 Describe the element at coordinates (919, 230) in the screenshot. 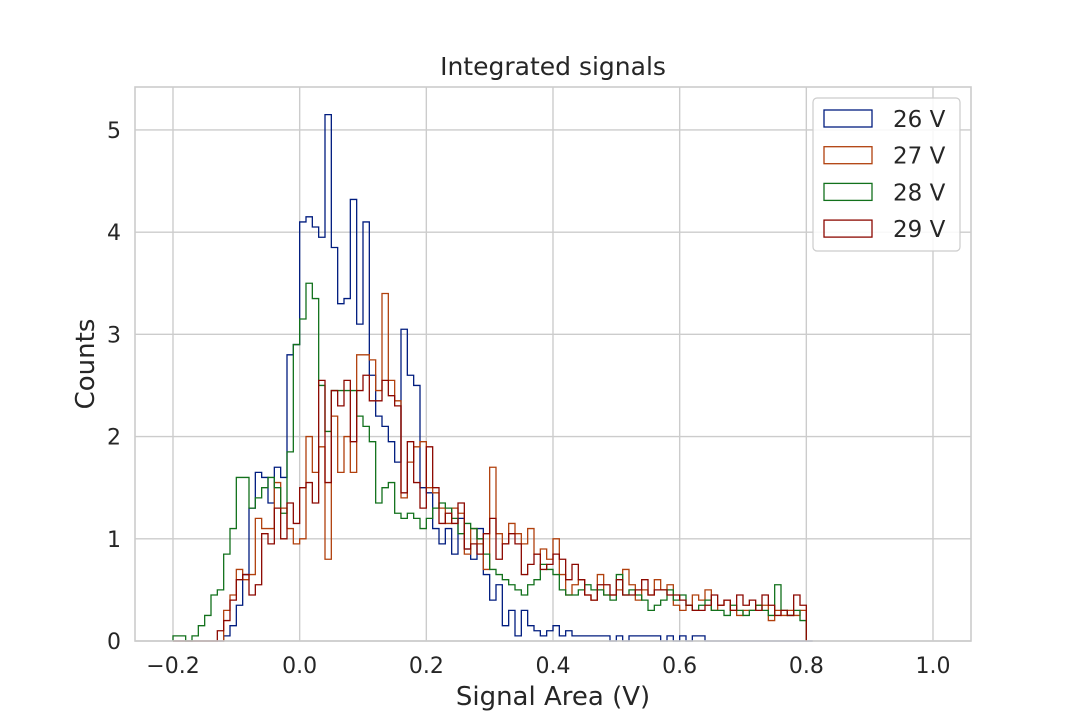

I see `legend-label-3: 29 V` at that location.